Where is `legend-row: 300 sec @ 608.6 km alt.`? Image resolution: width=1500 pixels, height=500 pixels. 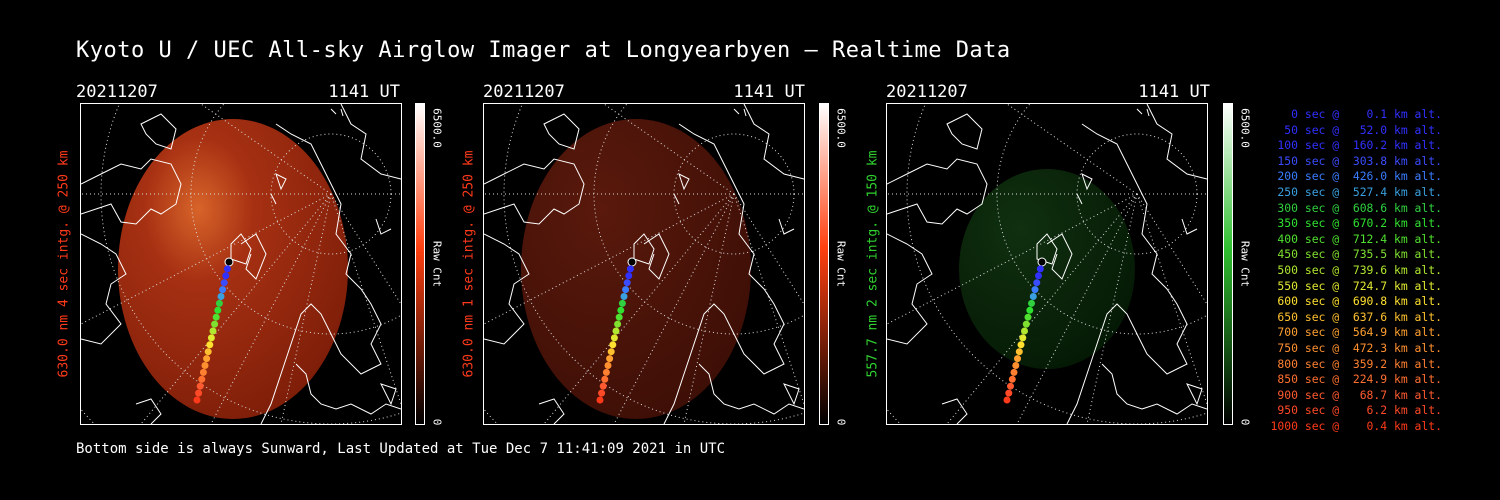 legend-row: 300 sec @ 608.6 km alt. is located at coordinates (1356, 207).